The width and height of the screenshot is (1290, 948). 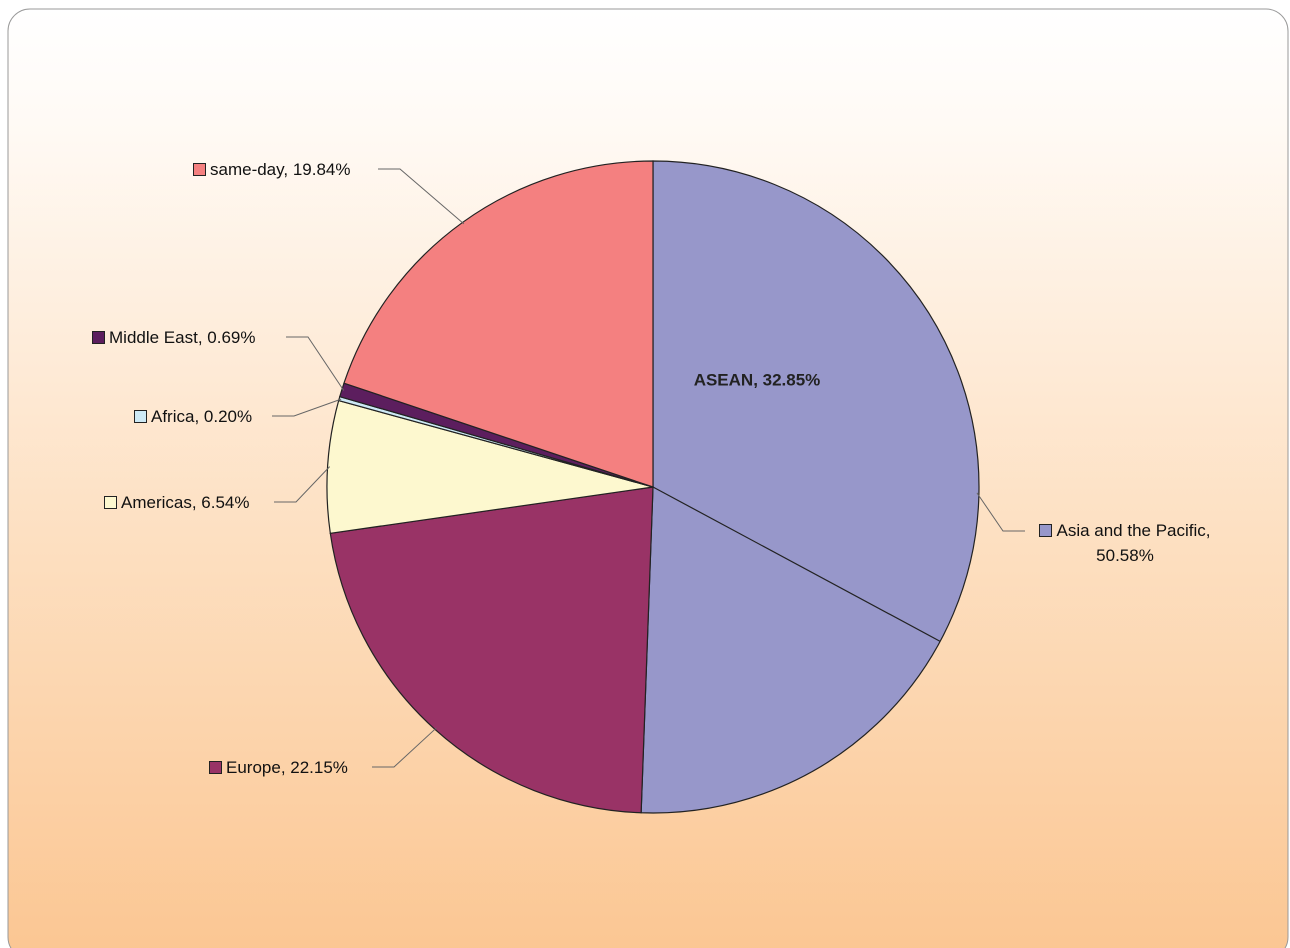 What do you see at coordinates (1133, 543) in the screenshot?
I see `label-text: Asia and the Pacific, 50.58%` at bounding box center [1133, 543].